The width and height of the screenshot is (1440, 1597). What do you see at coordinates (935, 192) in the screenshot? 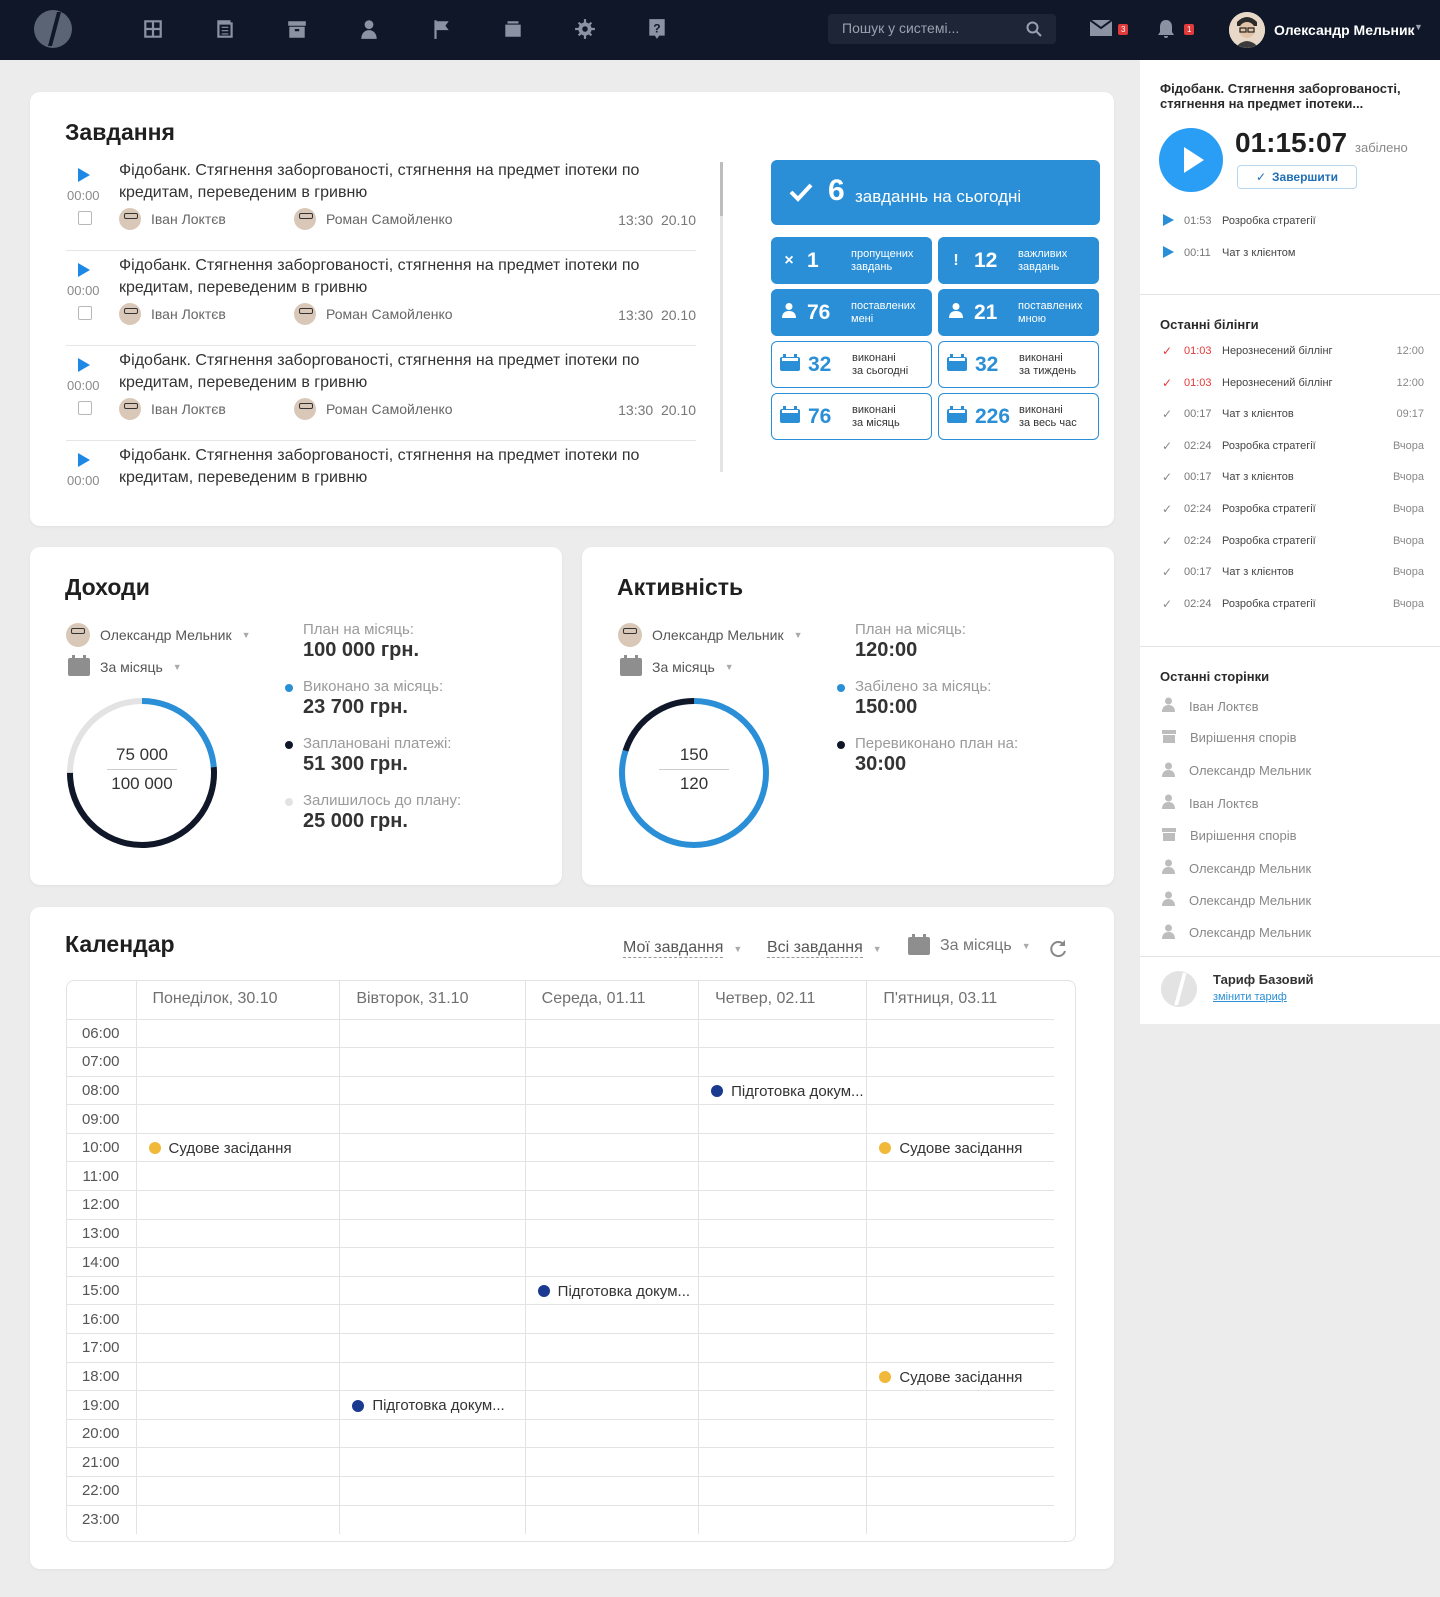
I see `today-tasks-button: 6 завданнь на сьогодні` at bounding box center [935, 192].